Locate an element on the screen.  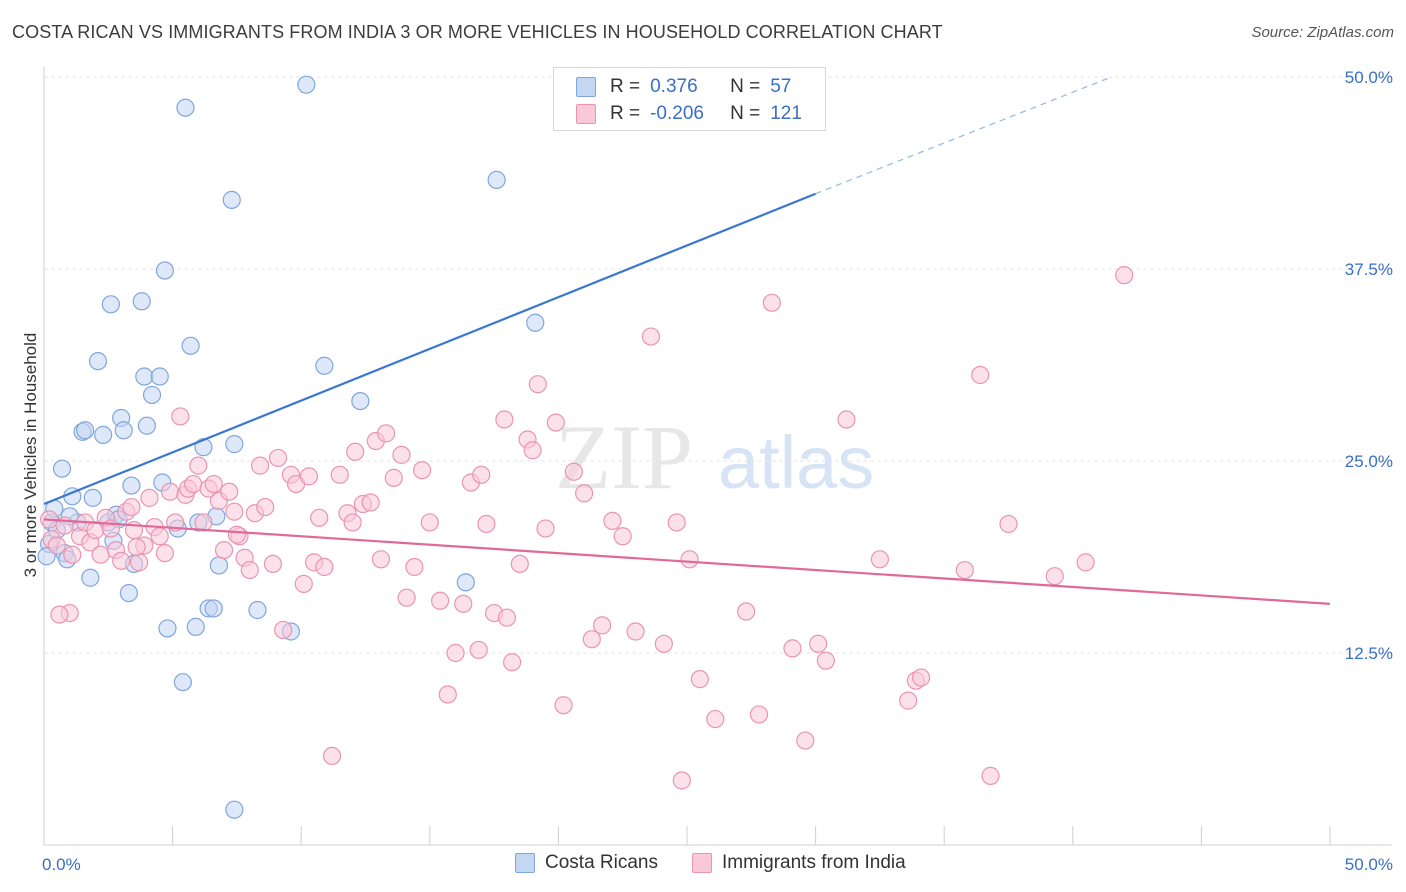
legend-swatch-blue is located at coordinates (525, 863).